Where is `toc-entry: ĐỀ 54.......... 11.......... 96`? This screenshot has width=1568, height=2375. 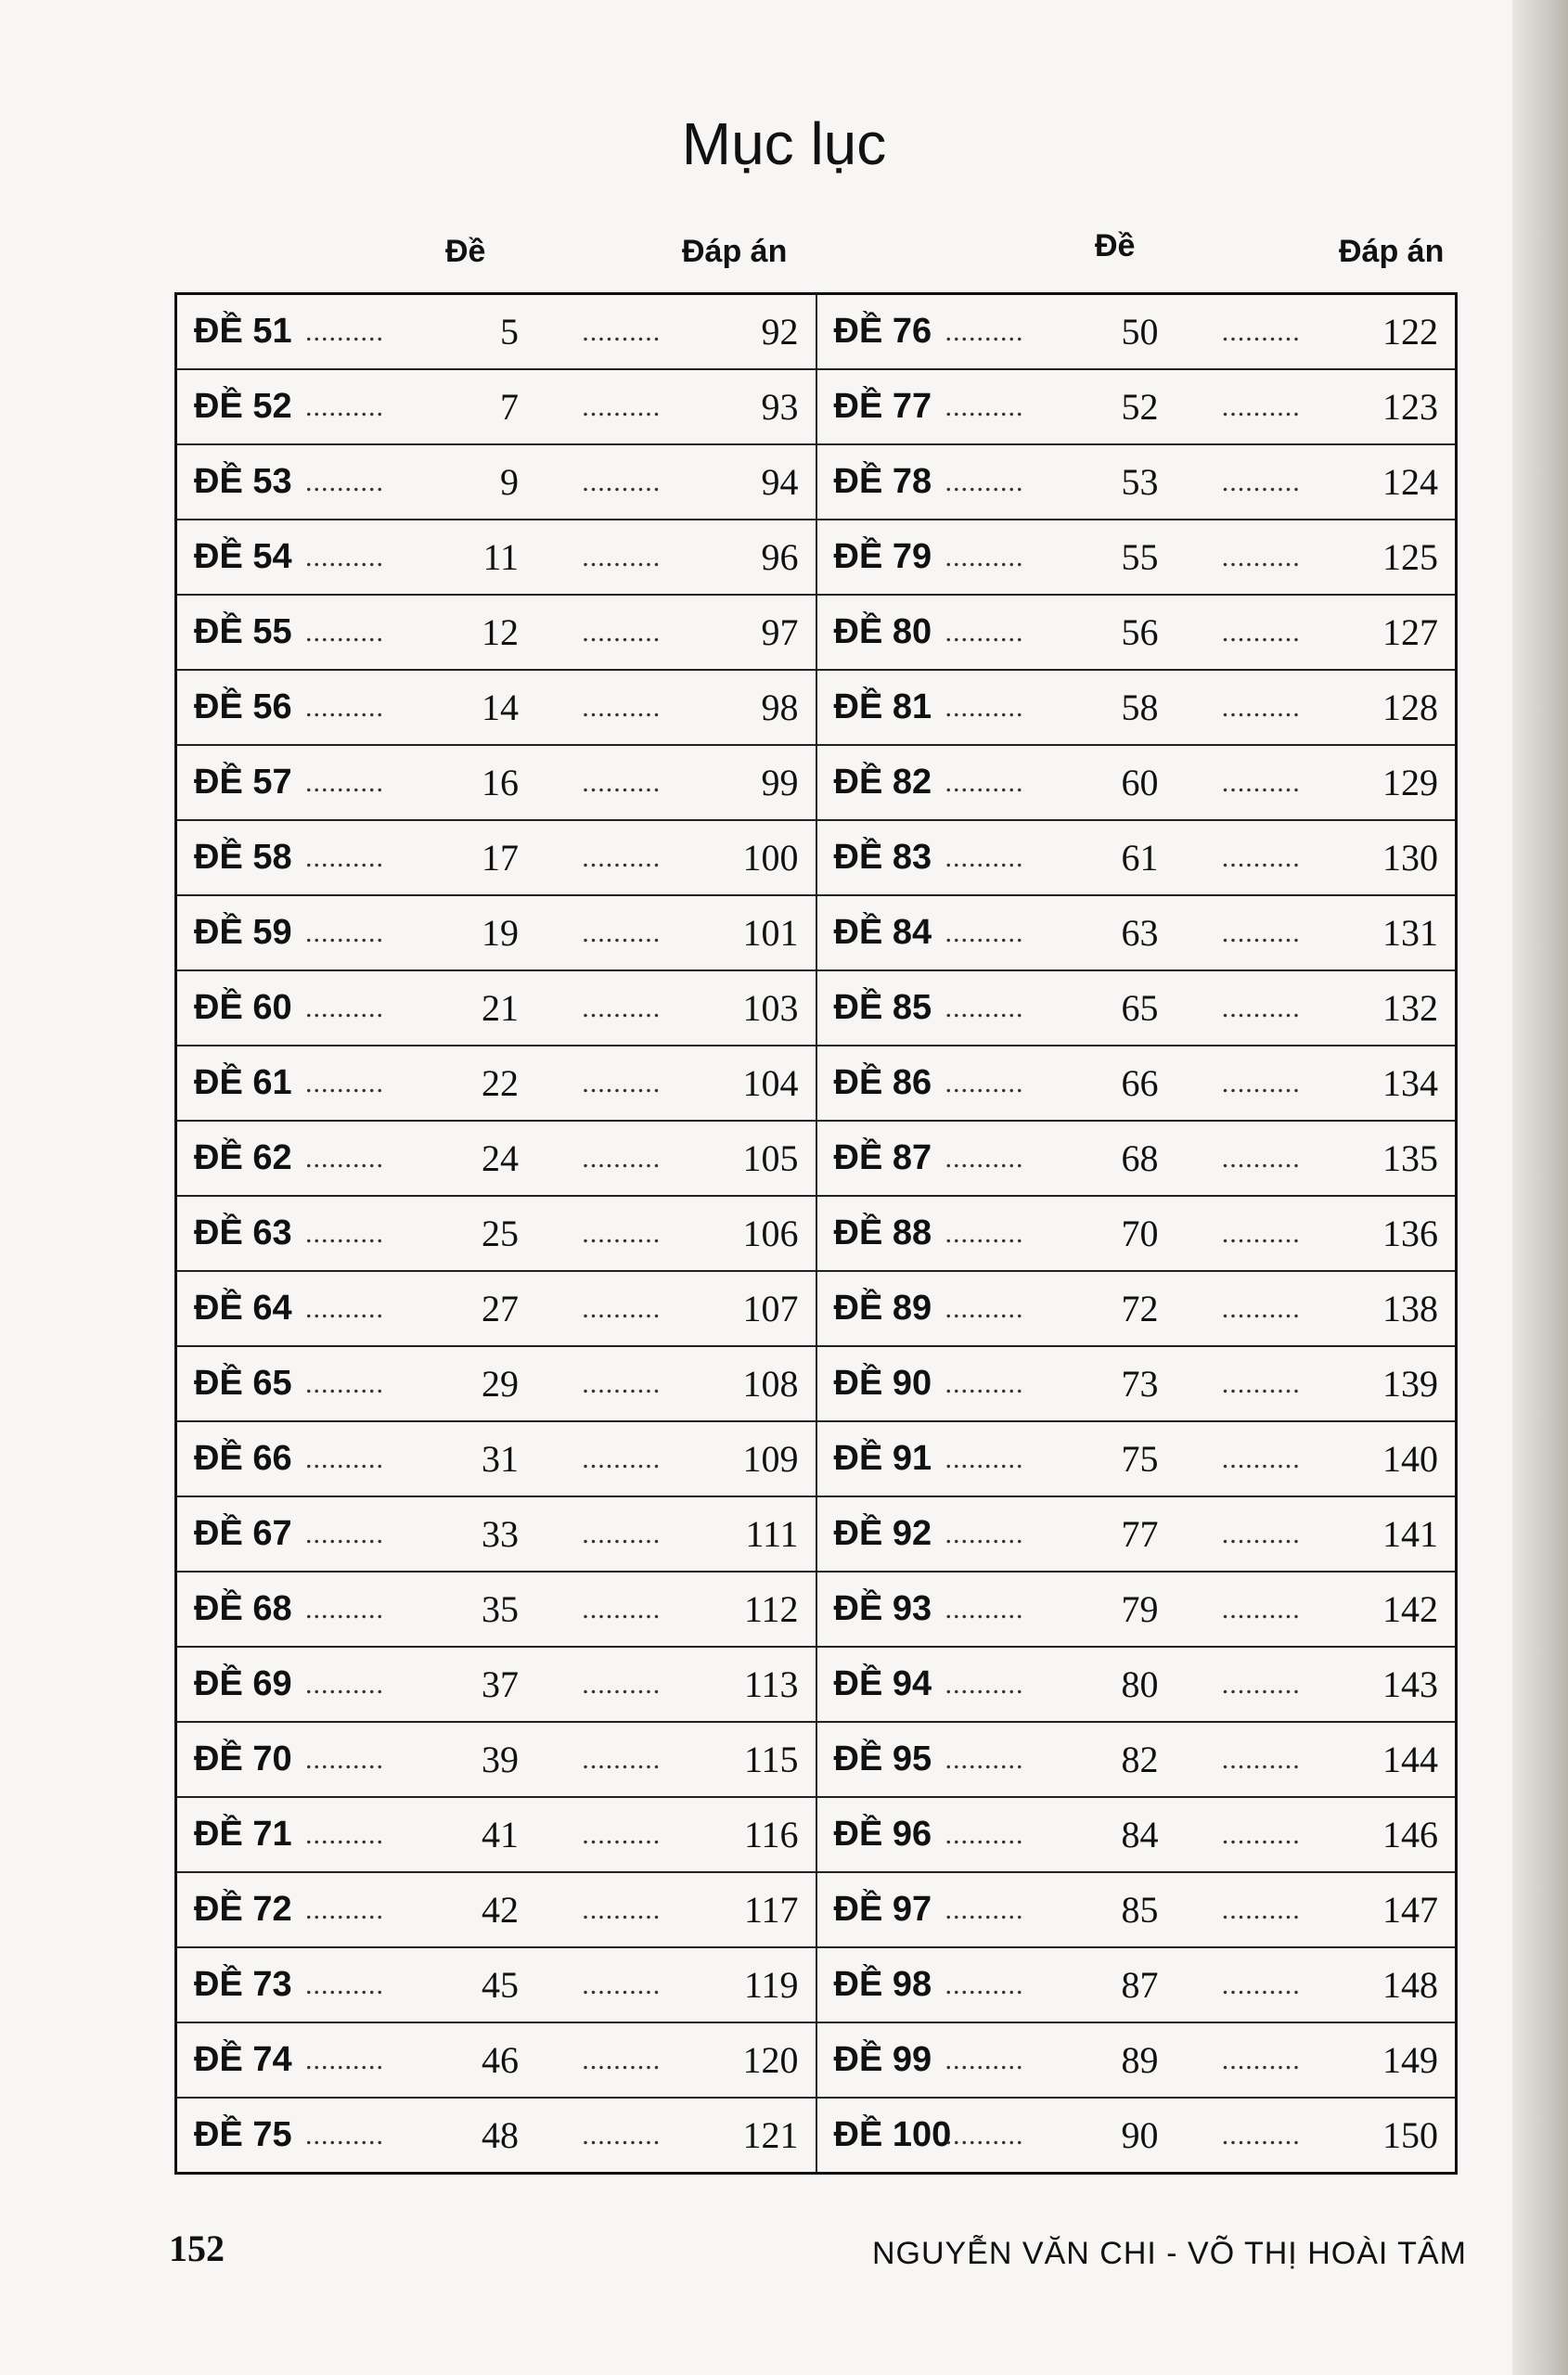 toc-entry: ĐỀ 54.......... 11.......... 96 is located at coordinates (495, 557).